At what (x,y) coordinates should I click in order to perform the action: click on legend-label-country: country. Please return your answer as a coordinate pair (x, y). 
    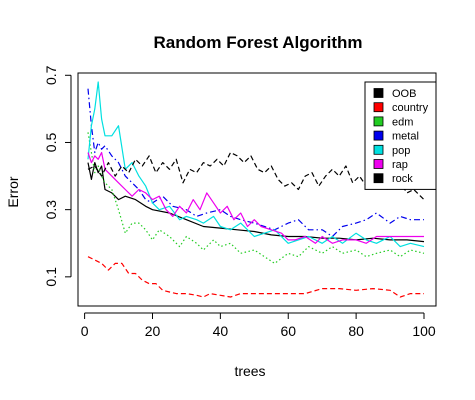
    Looking at the image, I should click on (410, 108).